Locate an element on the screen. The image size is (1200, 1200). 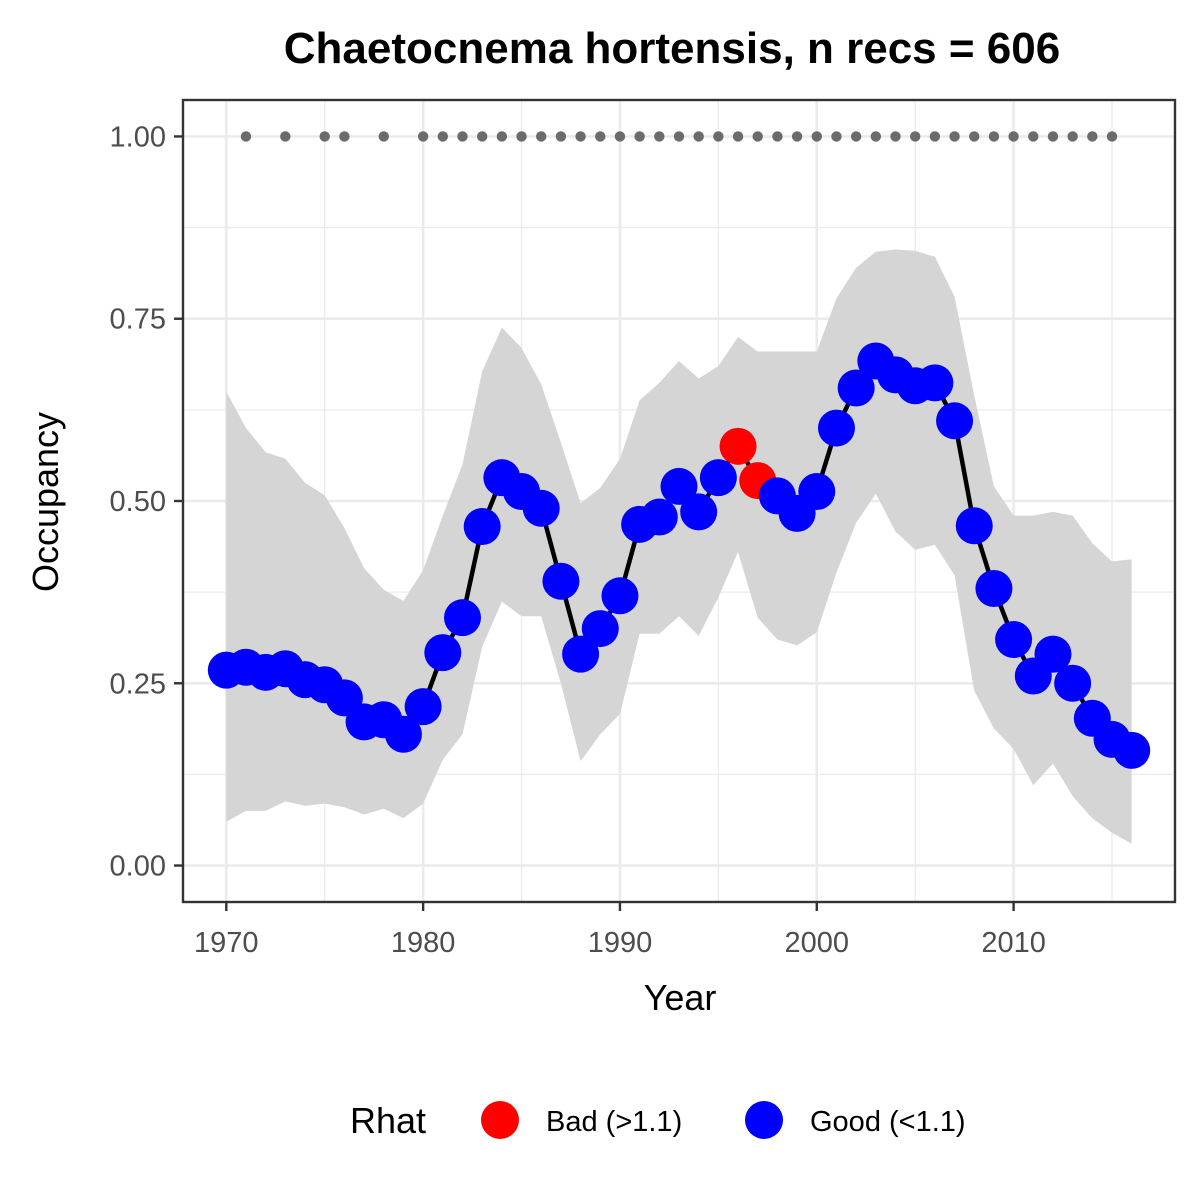
occupancy-point-1989 is located at coordinates (600, 629).